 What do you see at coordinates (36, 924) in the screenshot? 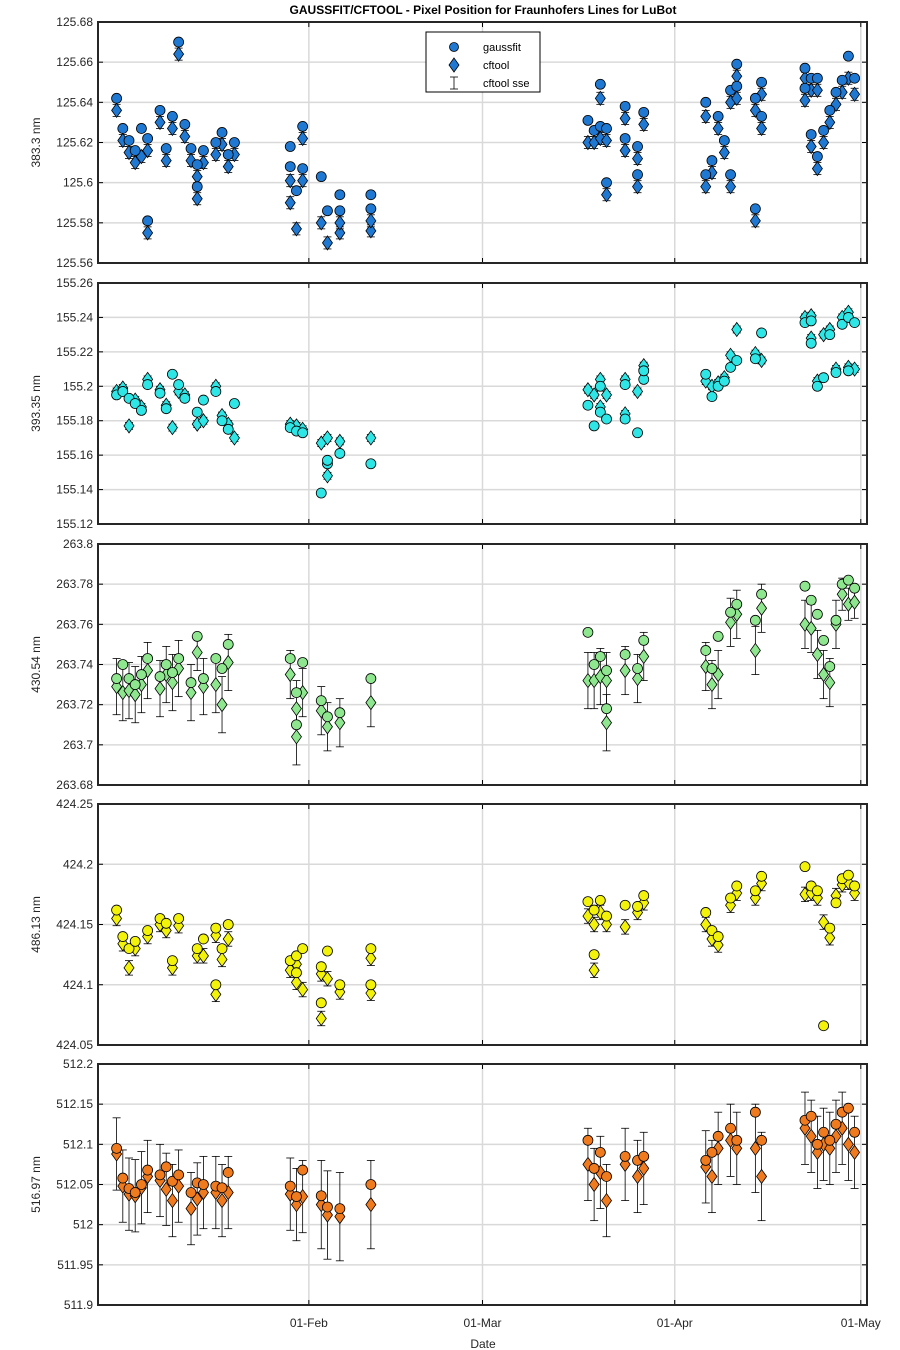
I see `y-axis-label: 486.13 nm` at bounding box center [36, 924].